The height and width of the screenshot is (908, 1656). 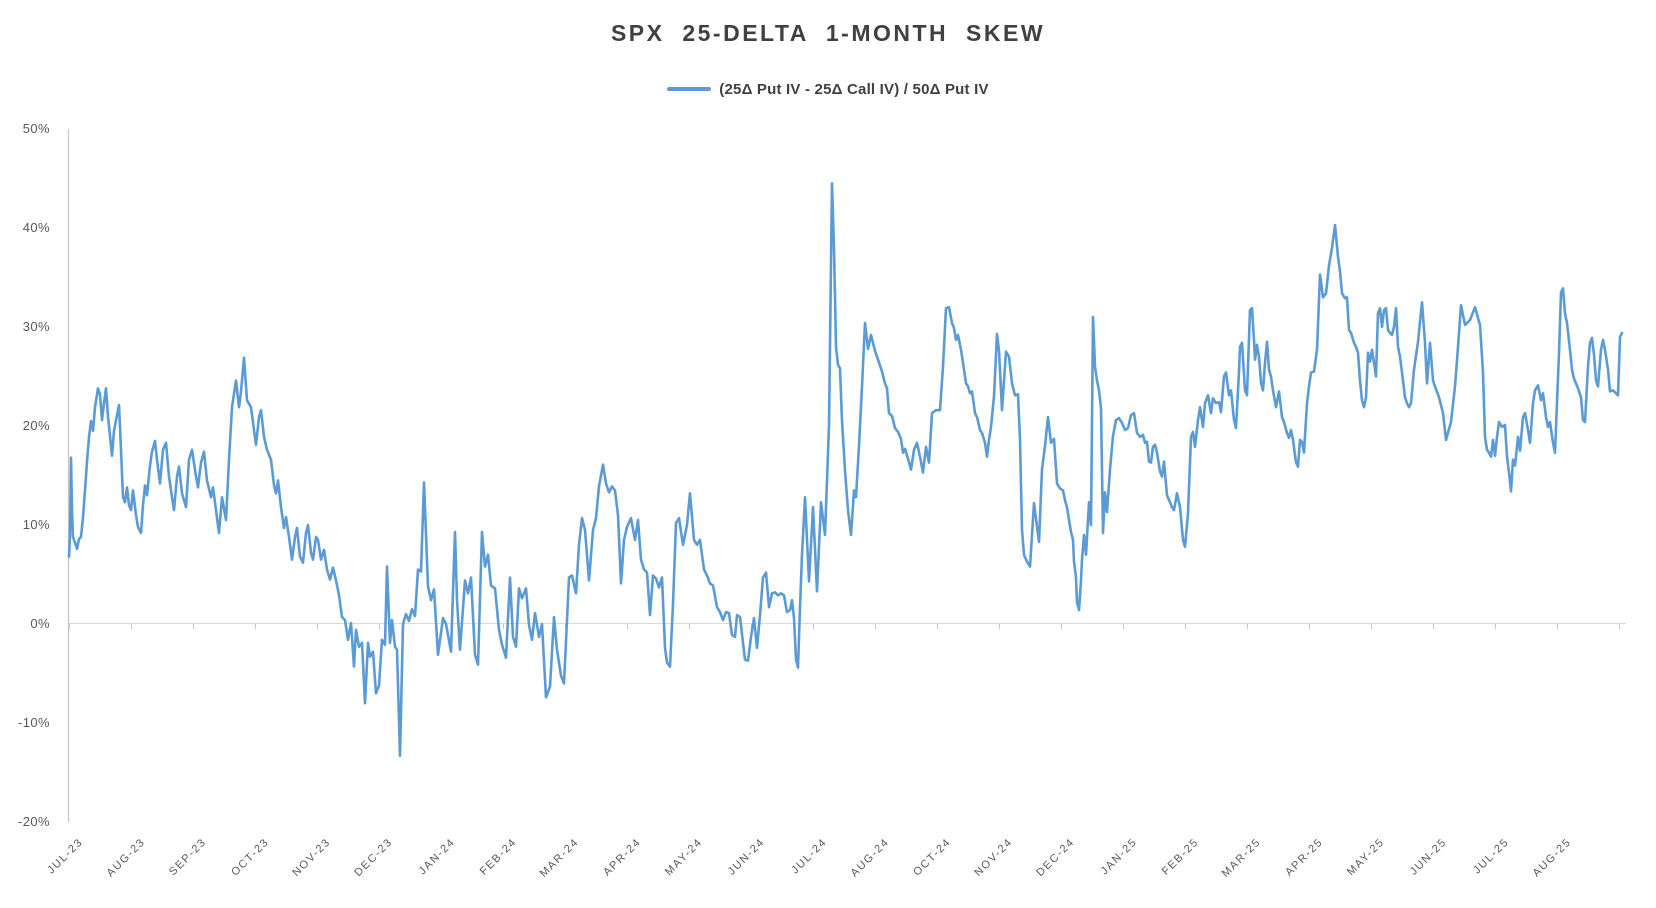 I want to click on chart-legend: (25Δ Put IV - 25Δ Call IV) / 50Δ Put IV, so click(x=828, y=89).